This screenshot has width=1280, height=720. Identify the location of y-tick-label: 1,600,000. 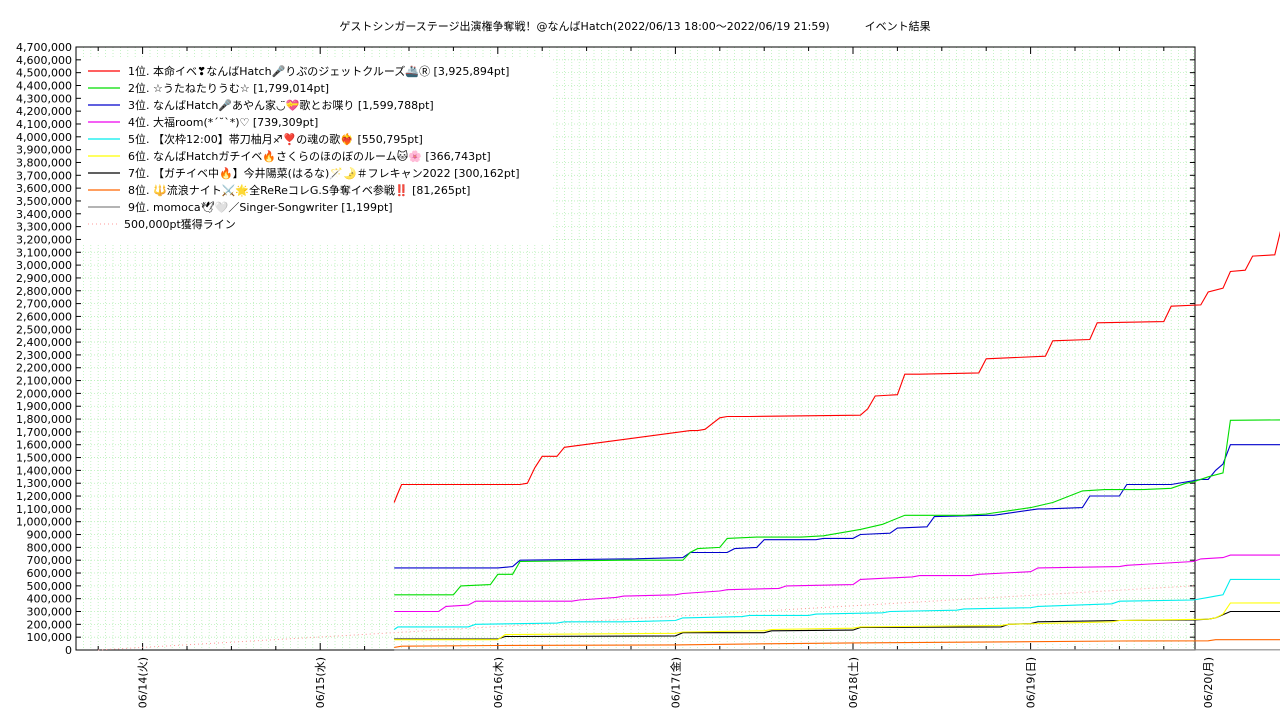
(44, 445).